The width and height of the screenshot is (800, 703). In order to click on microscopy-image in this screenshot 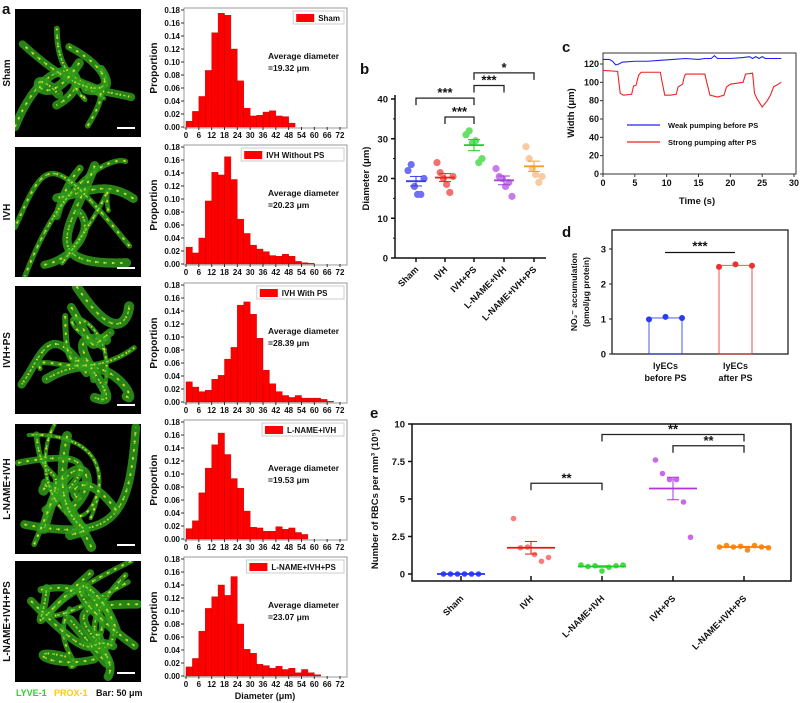, I will do `click(78, 212)`.